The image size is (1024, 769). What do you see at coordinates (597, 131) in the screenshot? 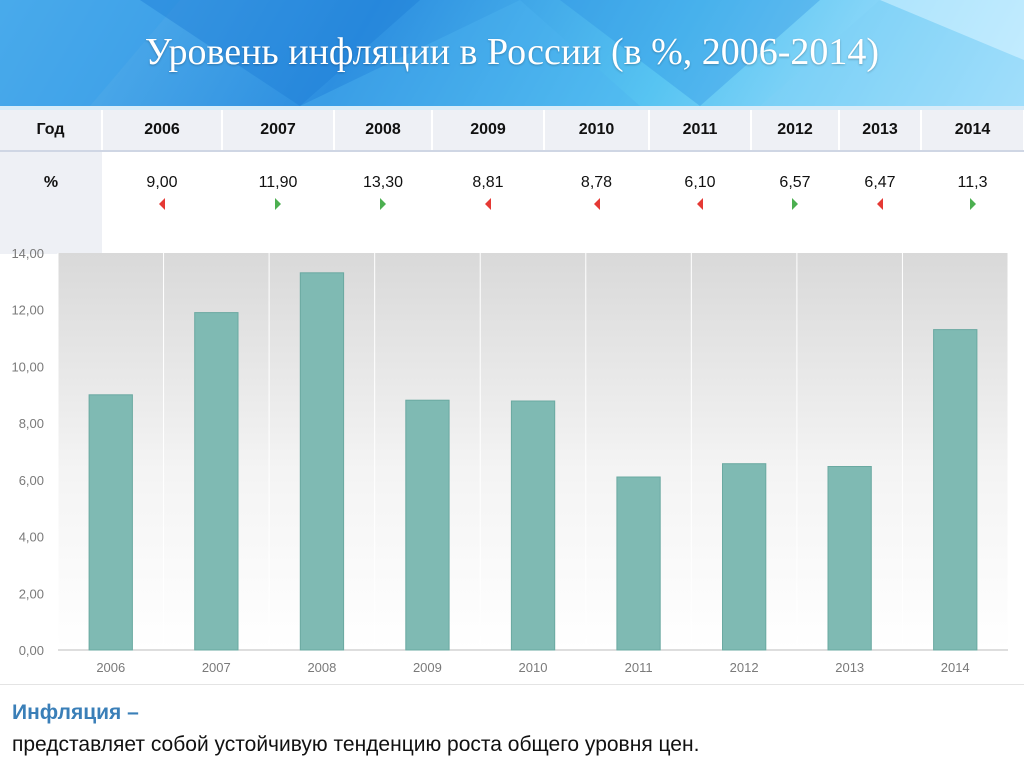
I see `year-cell: 2010` at bounding box center [597, 131].